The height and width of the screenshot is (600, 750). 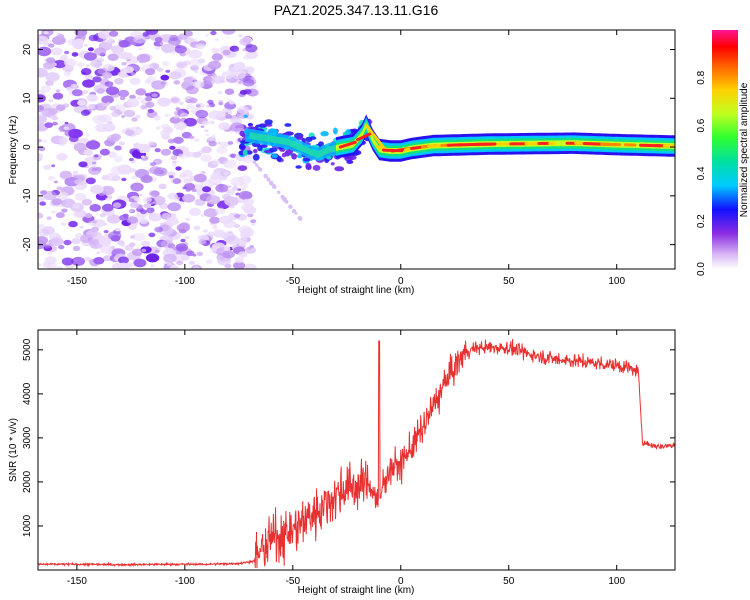 I want to click on ridge-hot-segment, so click(x=364, y=137).